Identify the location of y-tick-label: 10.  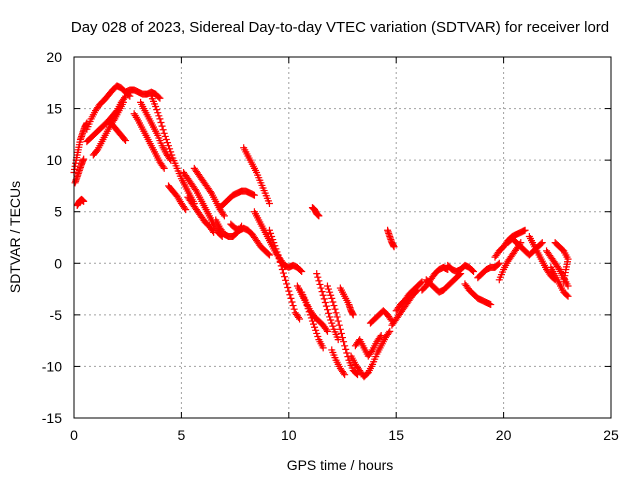
(54, 160).